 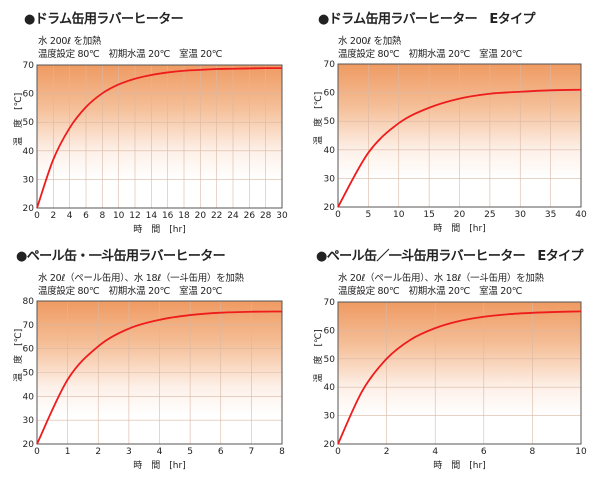 What do you see at coordinates (134, 216) in the screenshot?
I see `x-tick-label: 12` at bounding box center [134, 216].